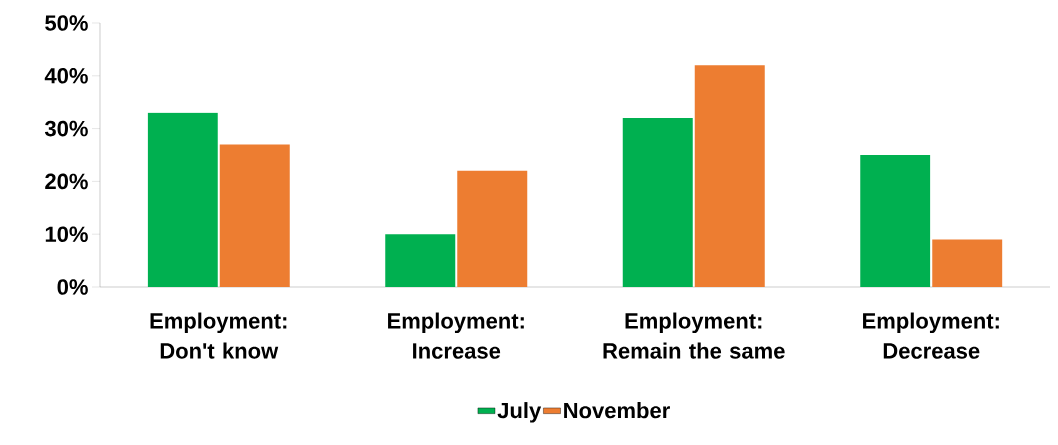 This screenshot has height=445, width=1058. Describe the element at coordinates (931, 335) in the screenshot. I see `x-tick-label: Employment: Decrease` at that location.